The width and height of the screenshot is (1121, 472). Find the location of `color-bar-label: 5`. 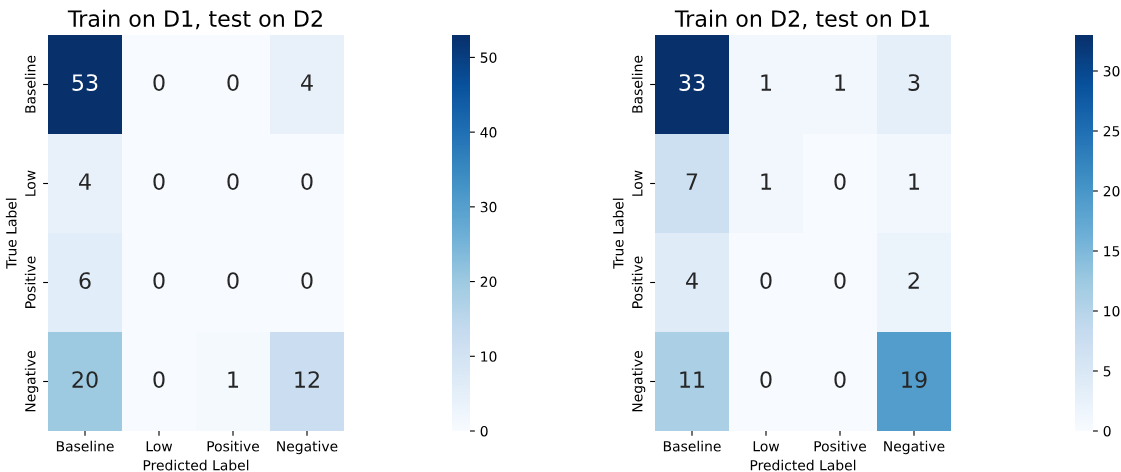

color-bar-label: 5 is located at coordinates (1107, 371).